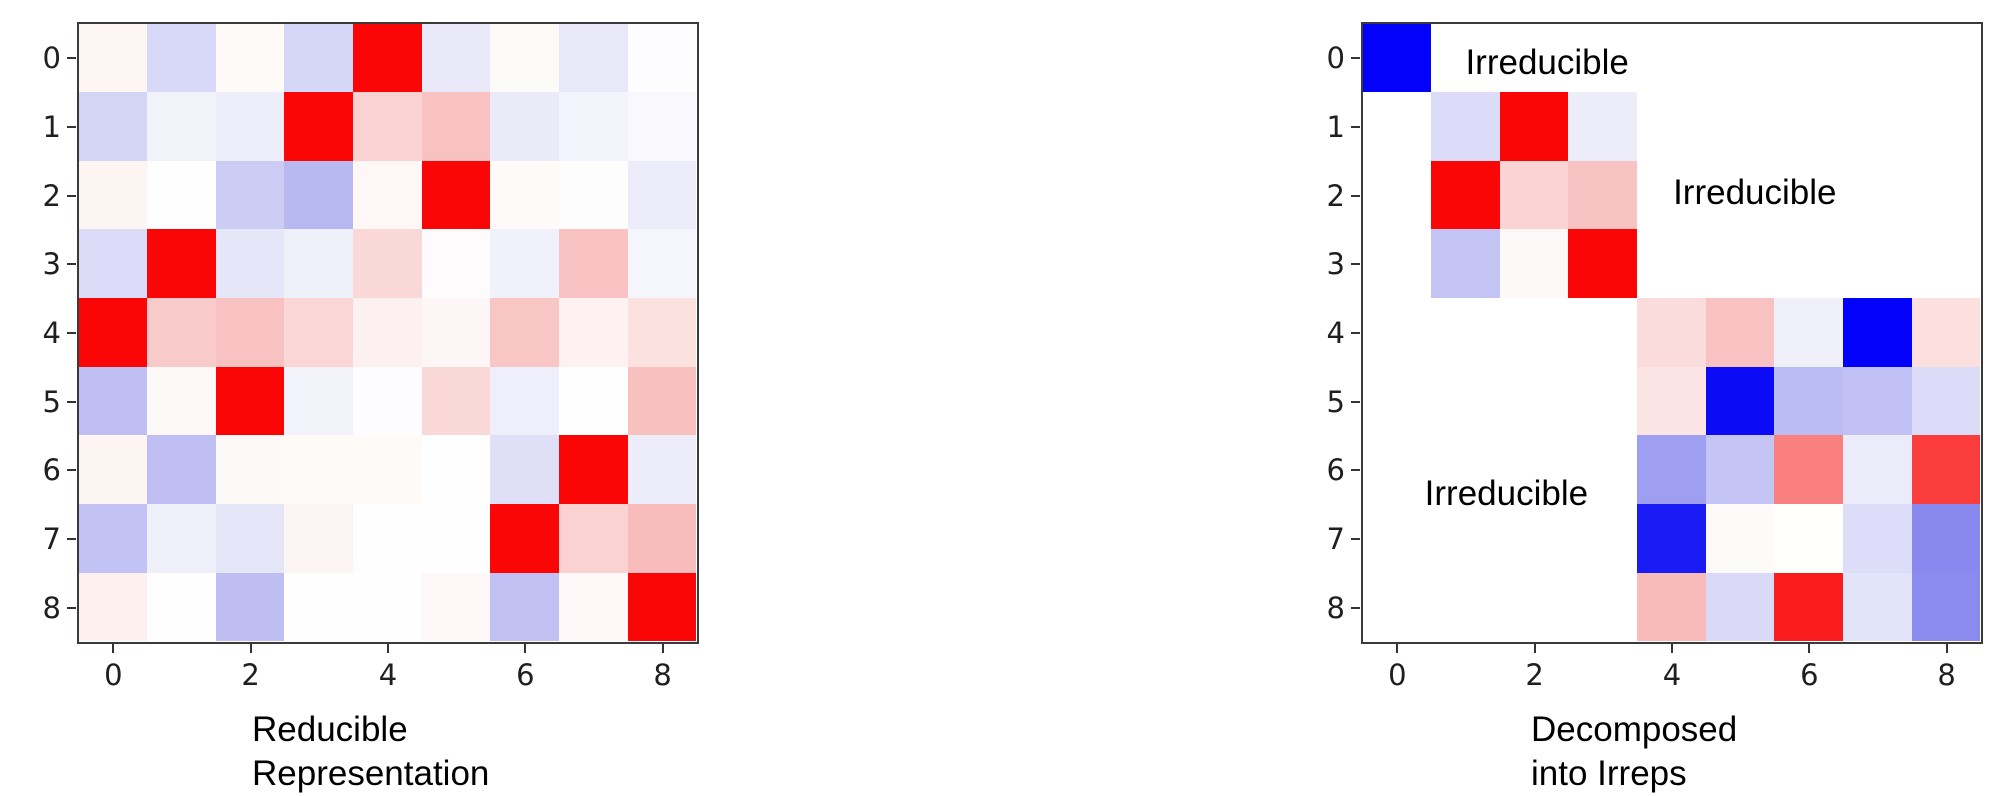 This screenshot has height=796, width=2008. I want to click on x-tick-label: 8, so click(662, 675).